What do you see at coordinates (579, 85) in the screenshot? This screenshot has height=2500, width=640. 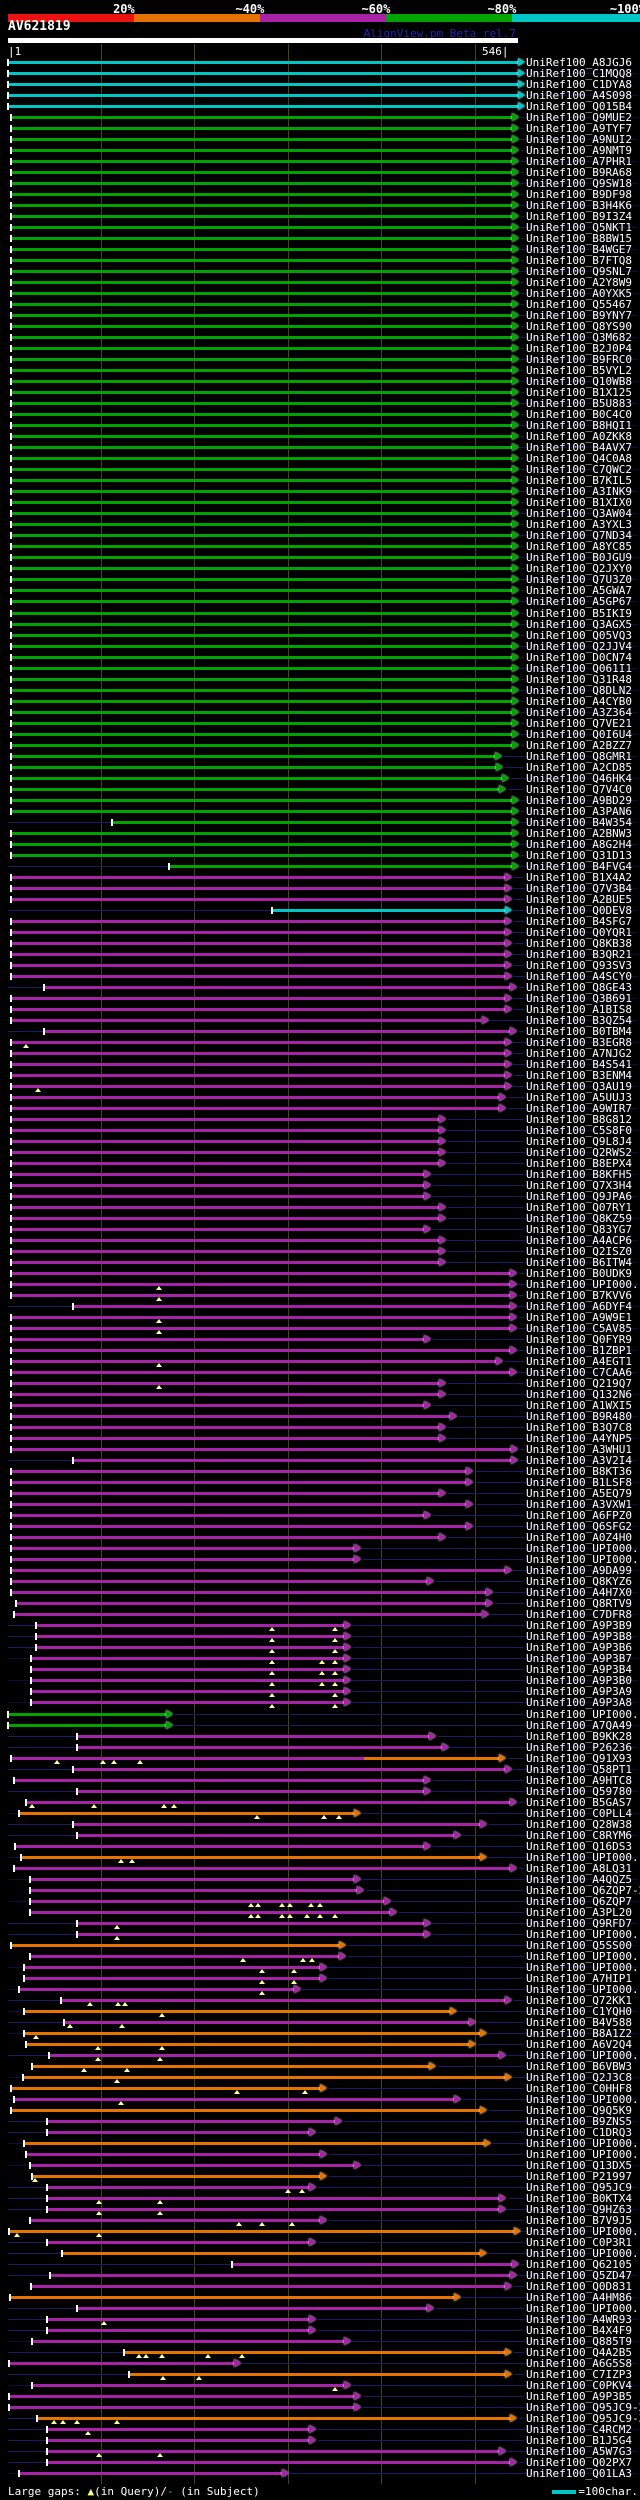 I see `hit-label: UniRef100_C1DYA8` at bounding box center [579, 85].